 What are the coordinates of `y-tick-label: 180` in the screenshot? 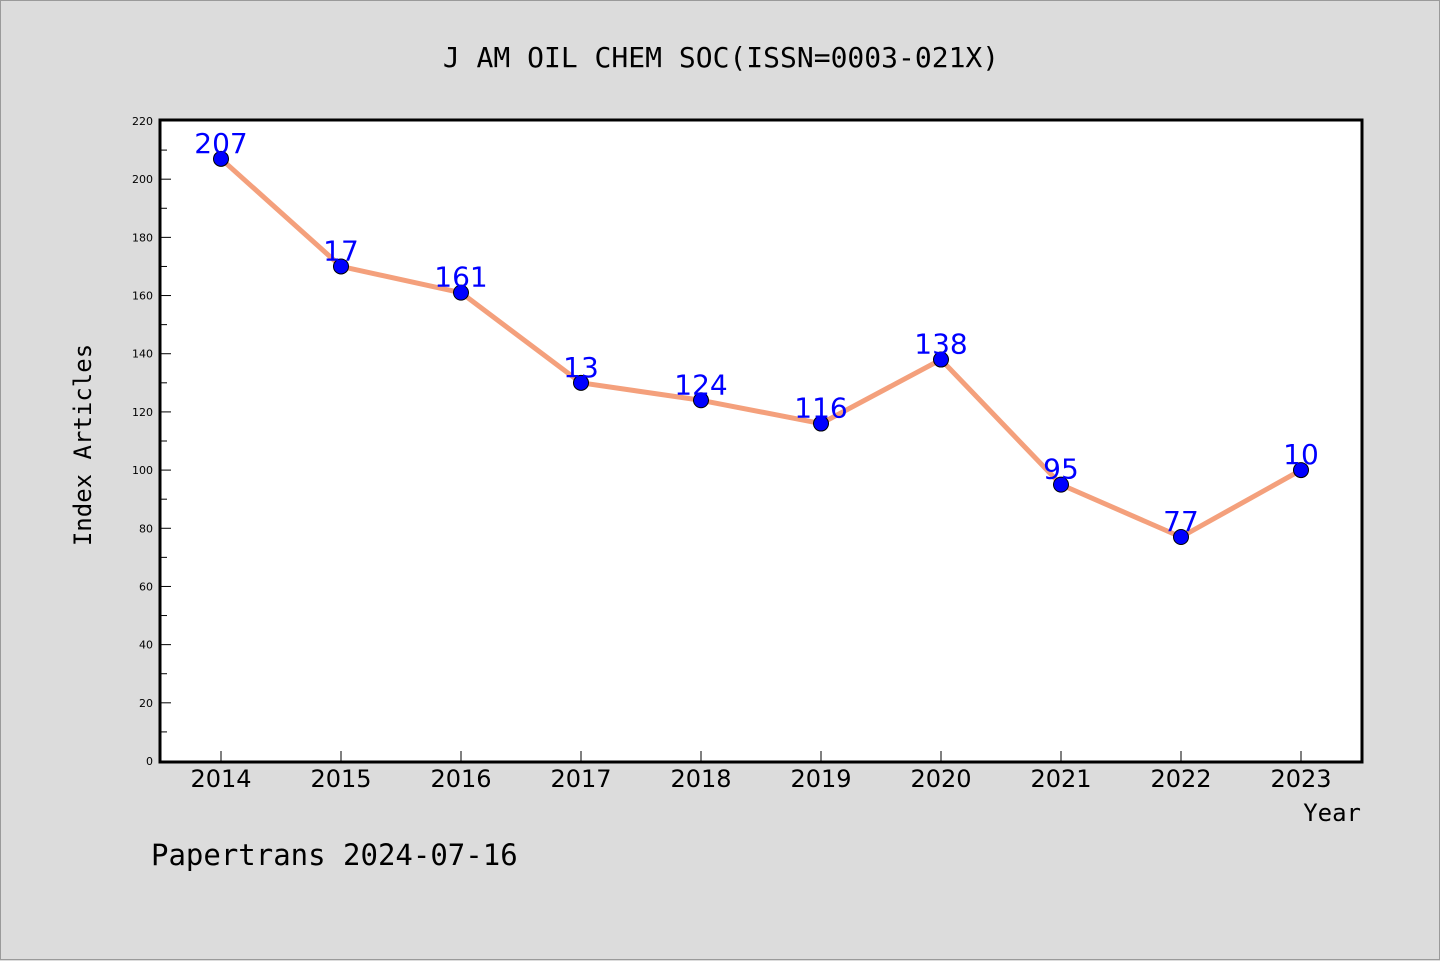 It's located at (142, 237).